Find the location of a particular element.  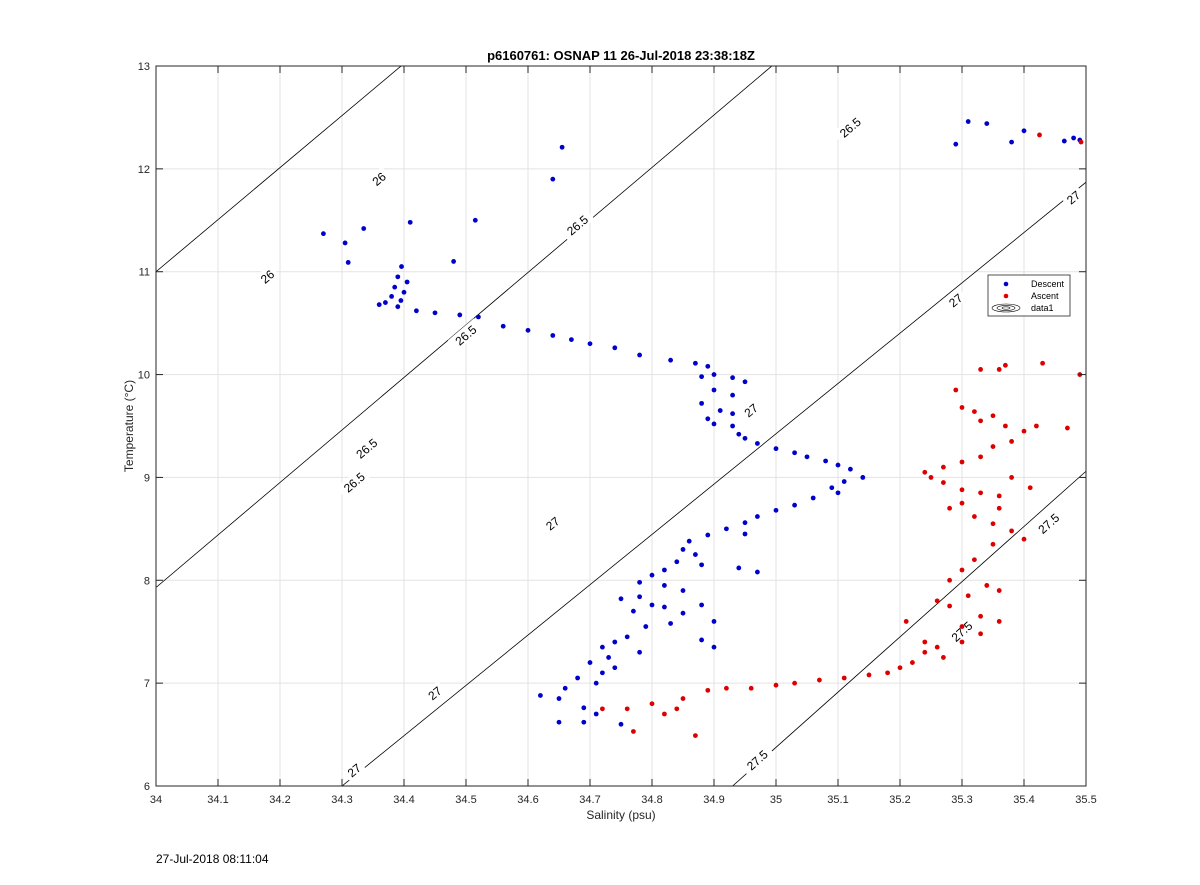

legend-contour-icon is located at coordinates (1006, 308).